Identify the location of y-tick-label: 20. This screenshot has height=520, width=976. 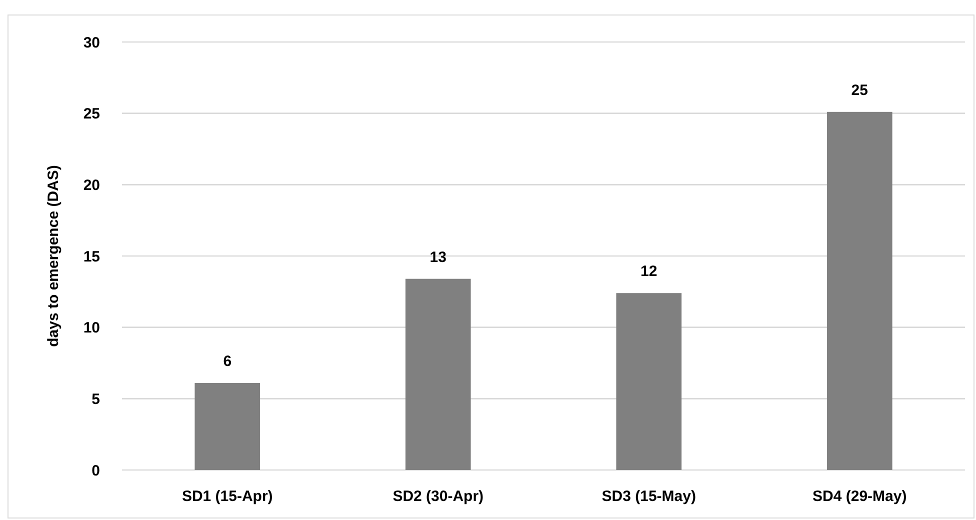
(91, 185).